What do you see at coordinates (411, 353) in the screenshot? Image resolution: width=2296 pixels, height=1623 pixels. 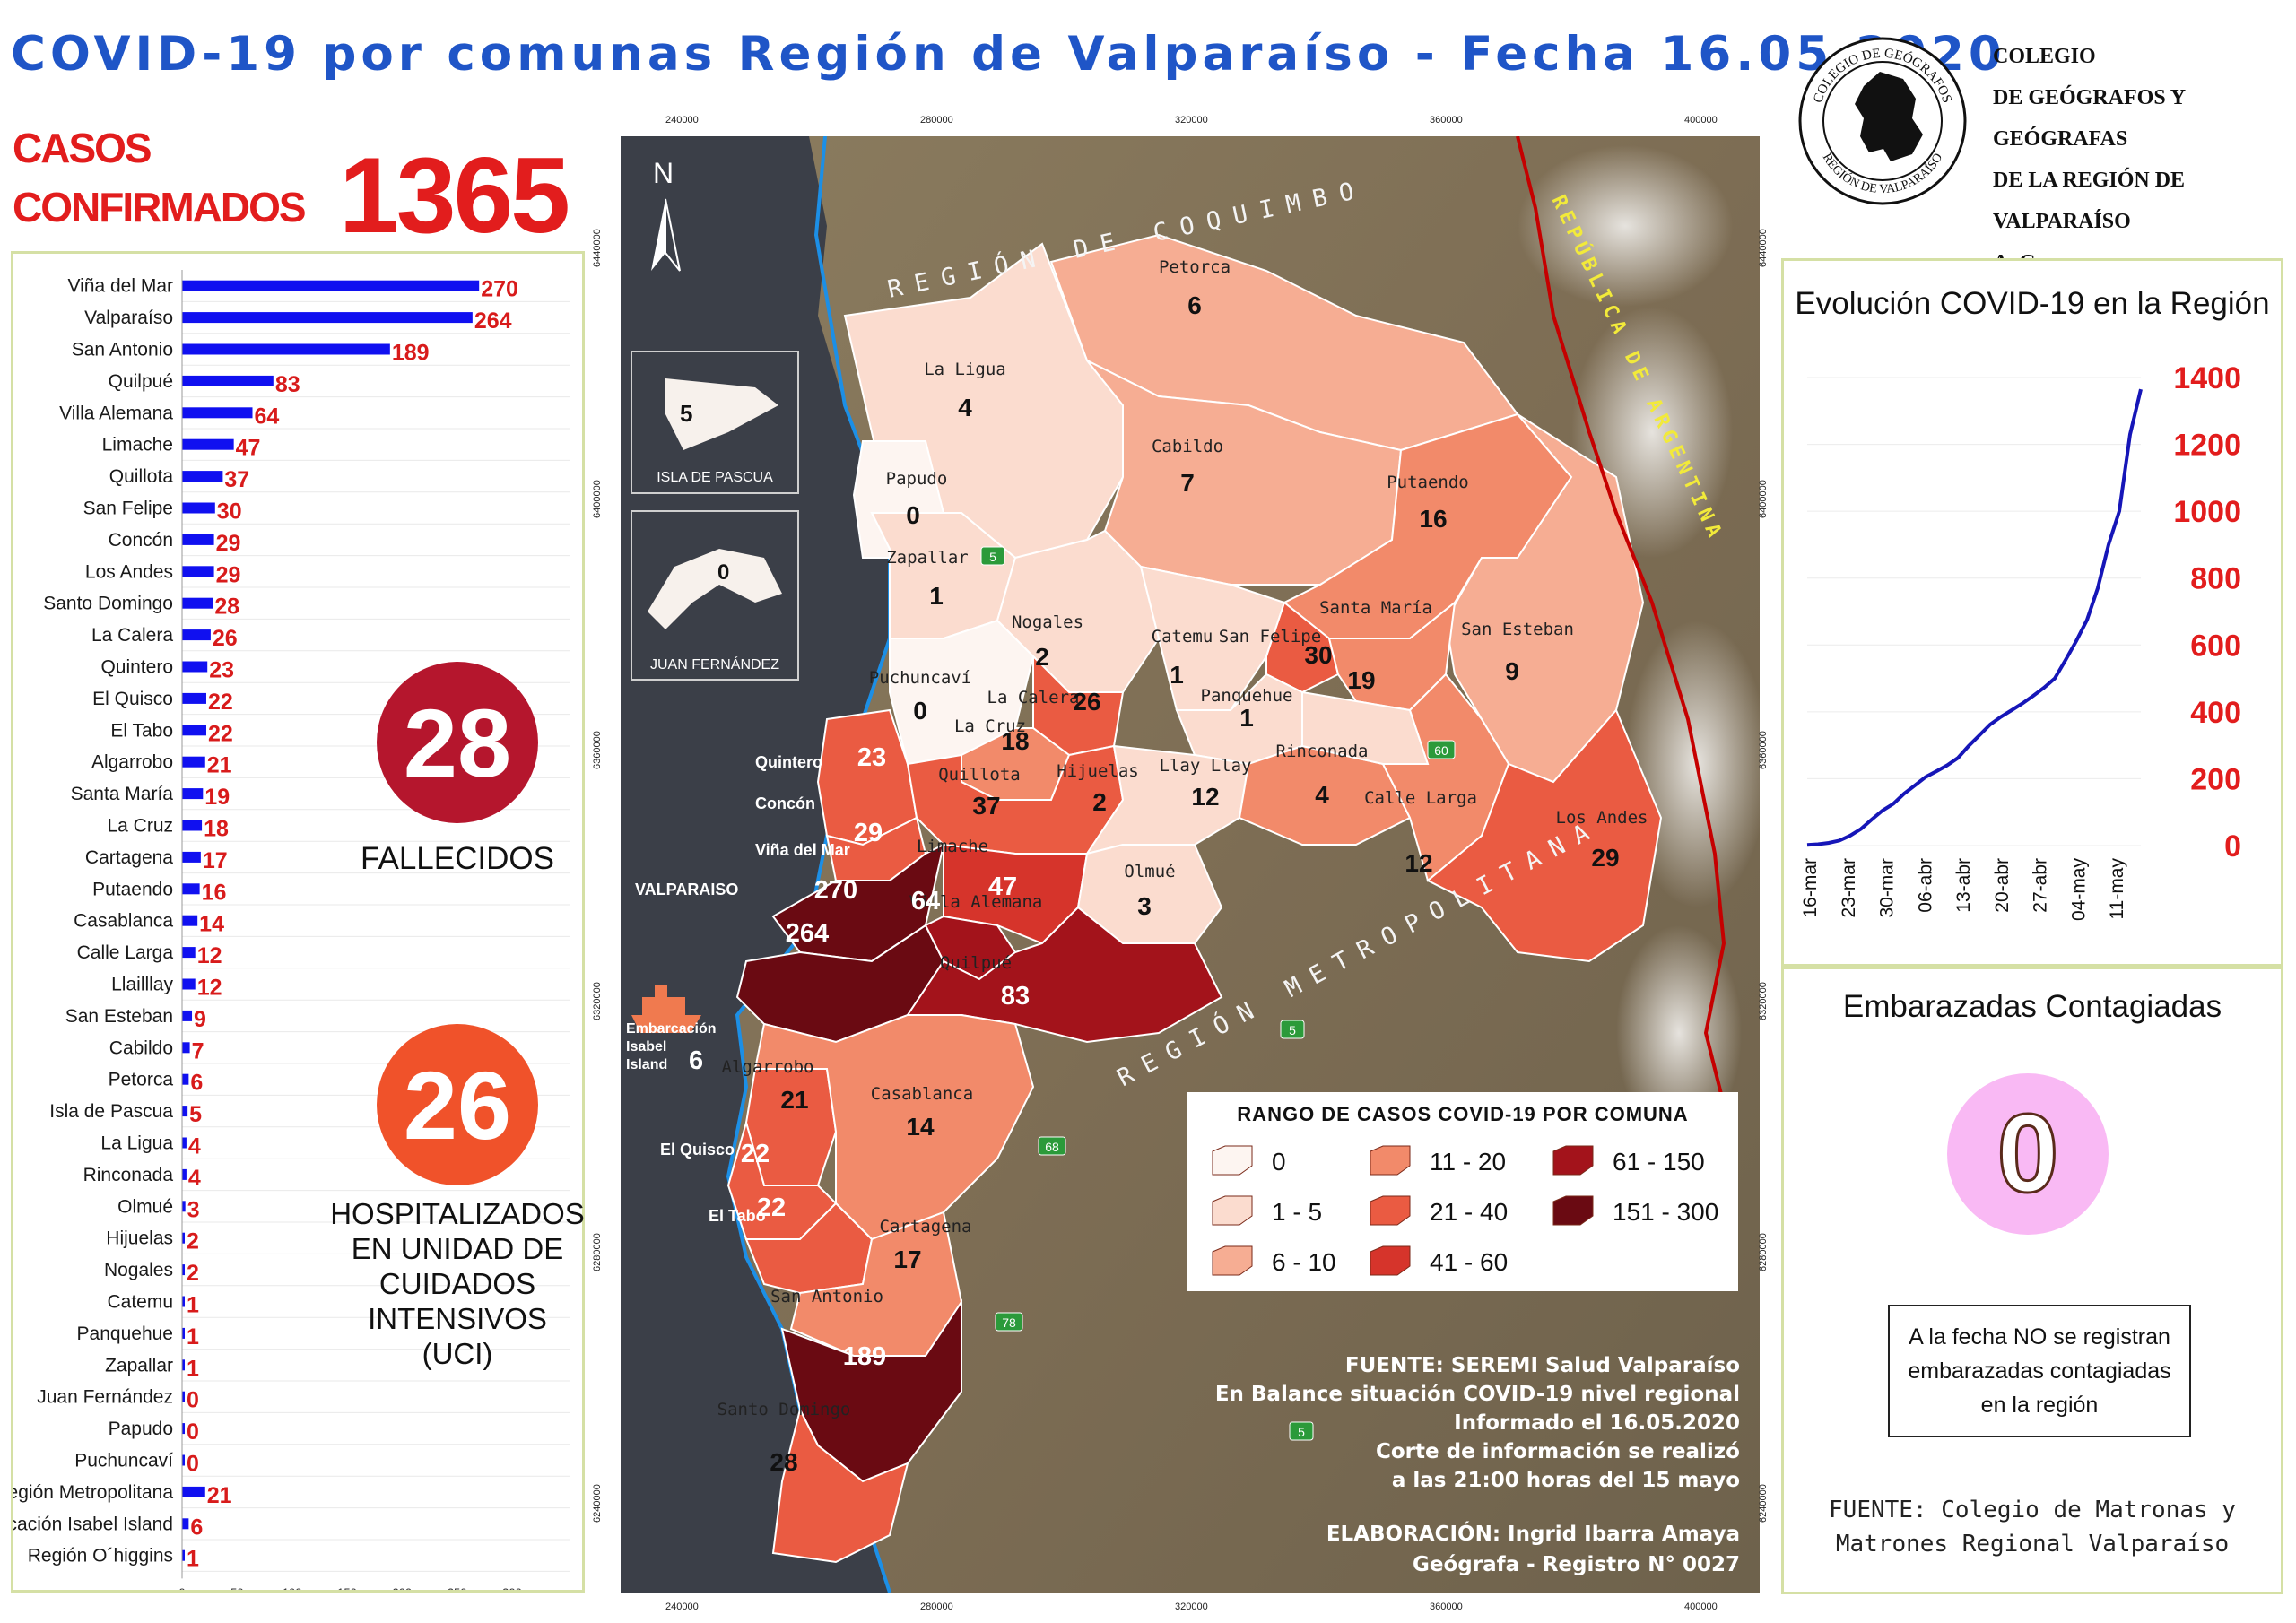 I see `bar-value-label: 189` at bounding box center [411, 353].